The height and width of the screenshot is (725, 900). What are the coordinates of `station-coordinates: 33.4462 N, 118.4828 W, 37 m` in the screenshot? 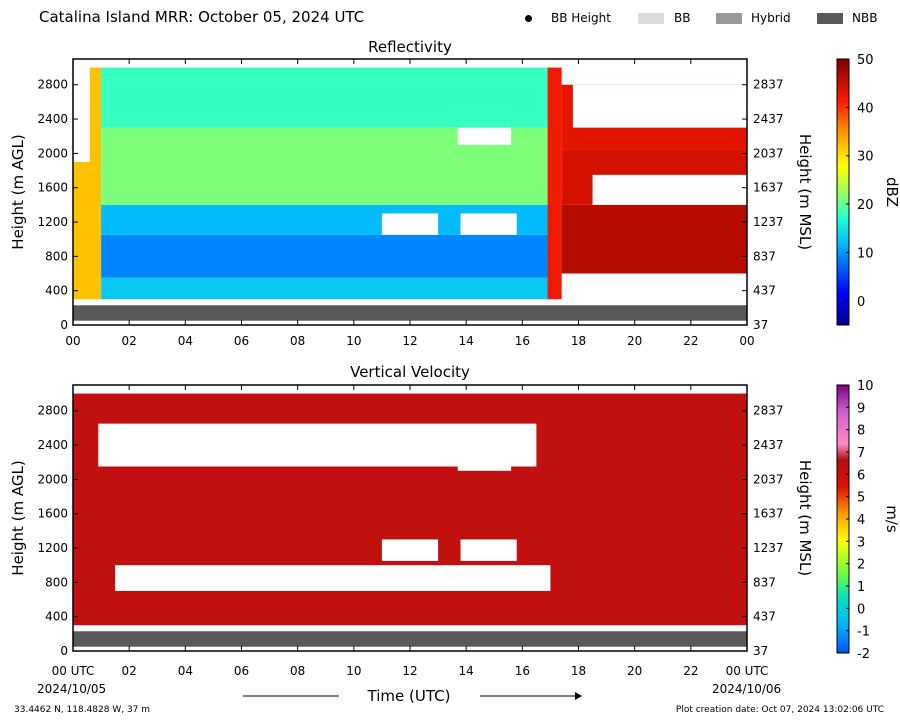 It's located at (82, 710).